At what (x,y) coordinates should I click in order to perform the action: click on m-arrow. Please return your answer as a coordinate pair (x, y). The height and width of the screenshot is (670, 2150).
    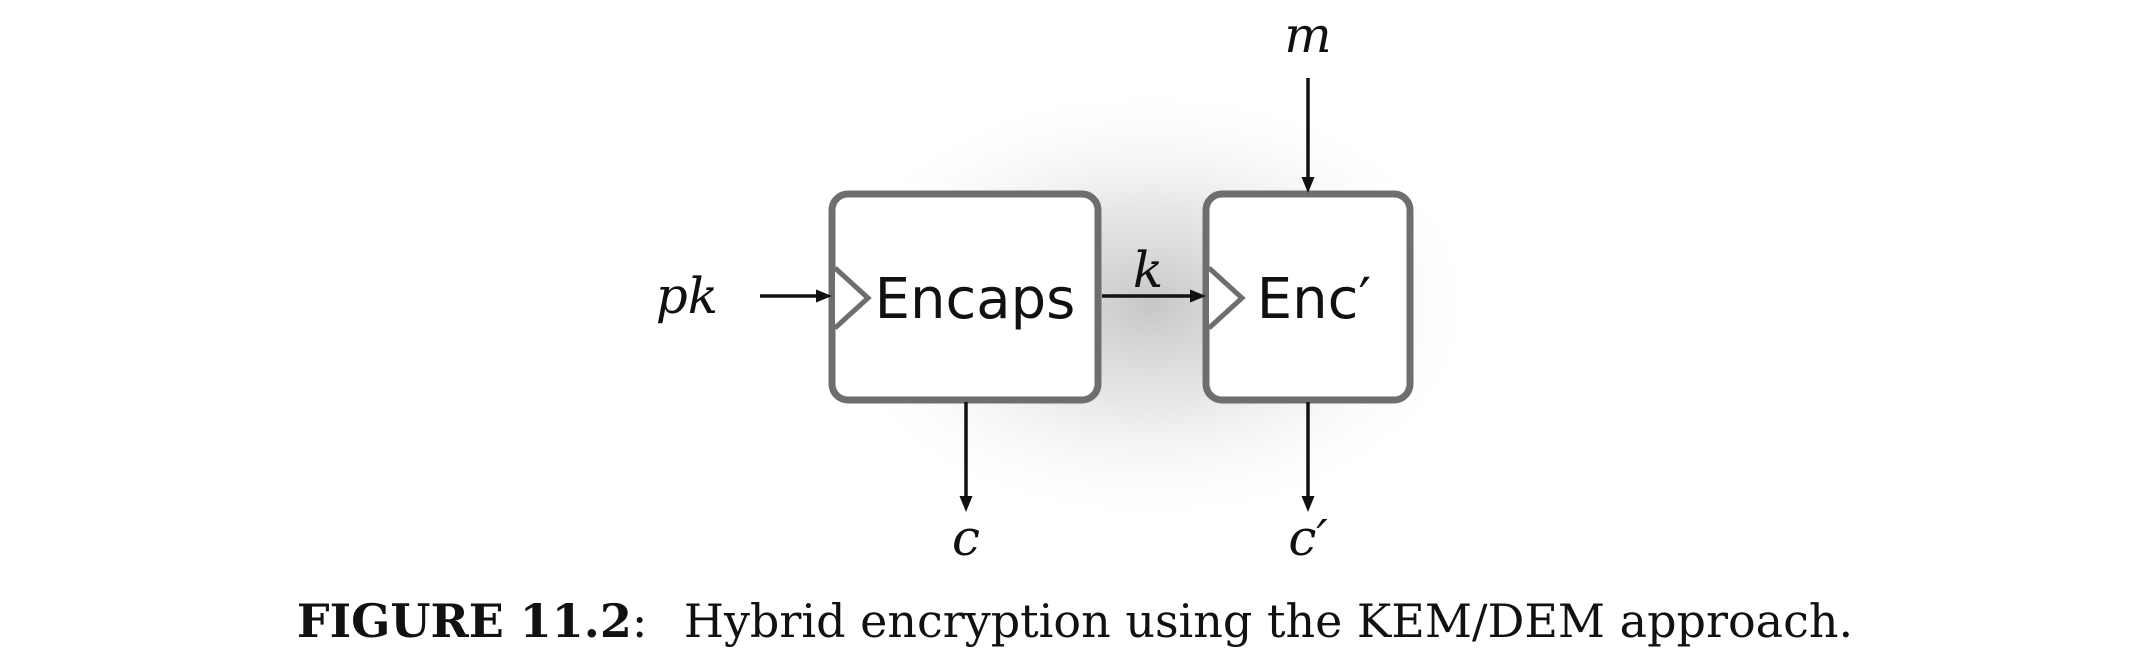
    Looking at the image, I should click on (1308, 135).